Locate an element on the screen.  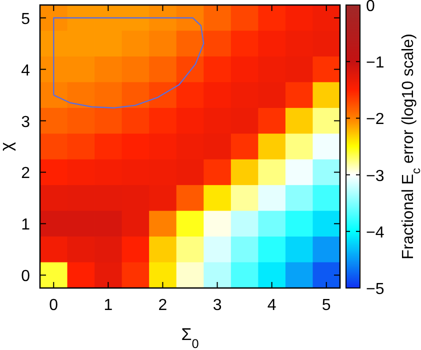
x-axis-title: Σ$_{0}$ is located at coordinates (190, 337).